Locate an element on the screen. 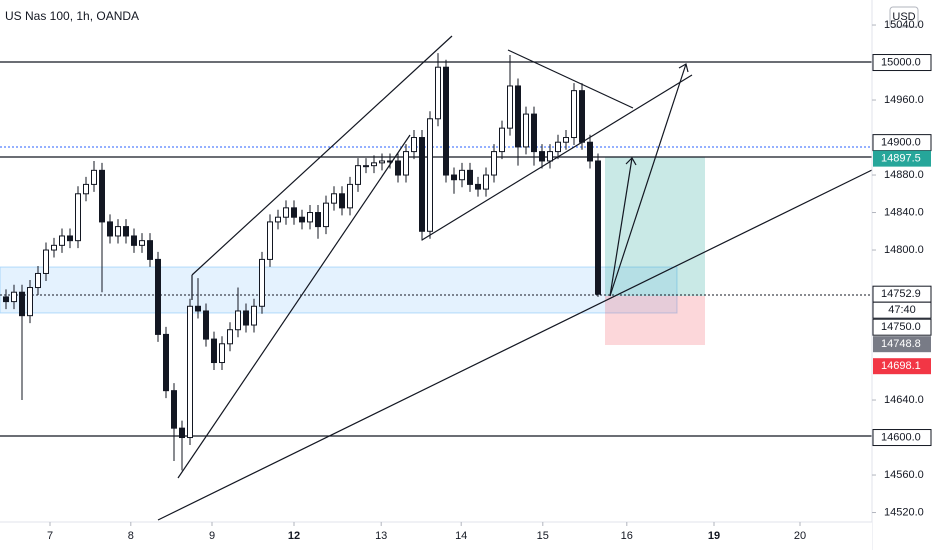 The image size is (932, 550). x-tick-label: 15 is located at coordinates (543, 536).